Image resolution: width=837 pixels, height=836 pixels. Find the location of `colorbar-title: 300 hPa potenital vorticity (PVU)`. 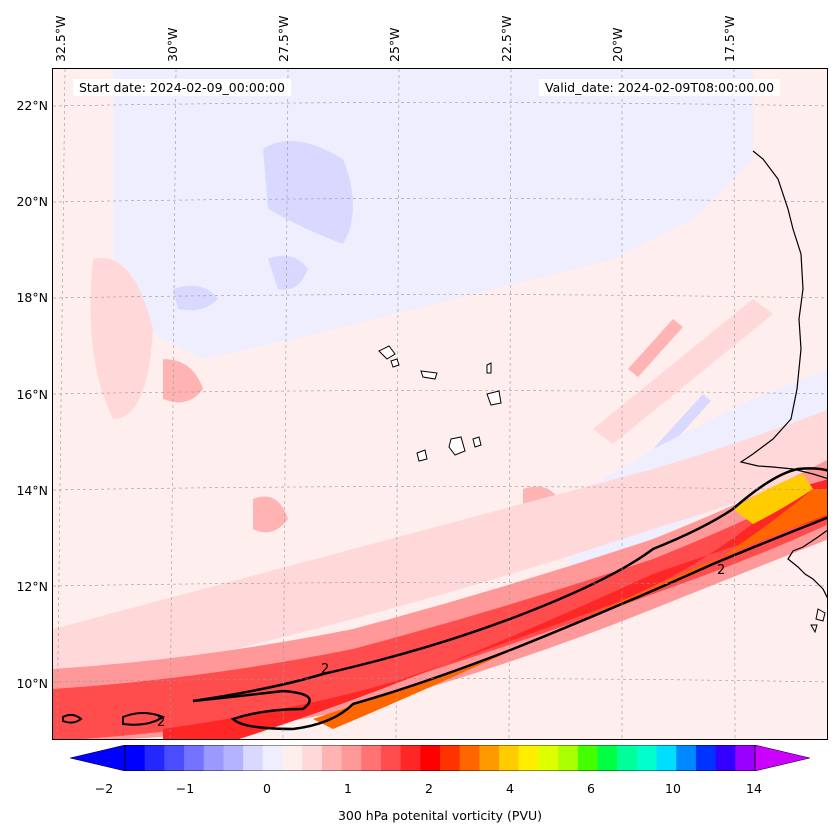

colorbar-title: 300 hPa potenital vorticity (PVU) is located at coordinates (440, 815).